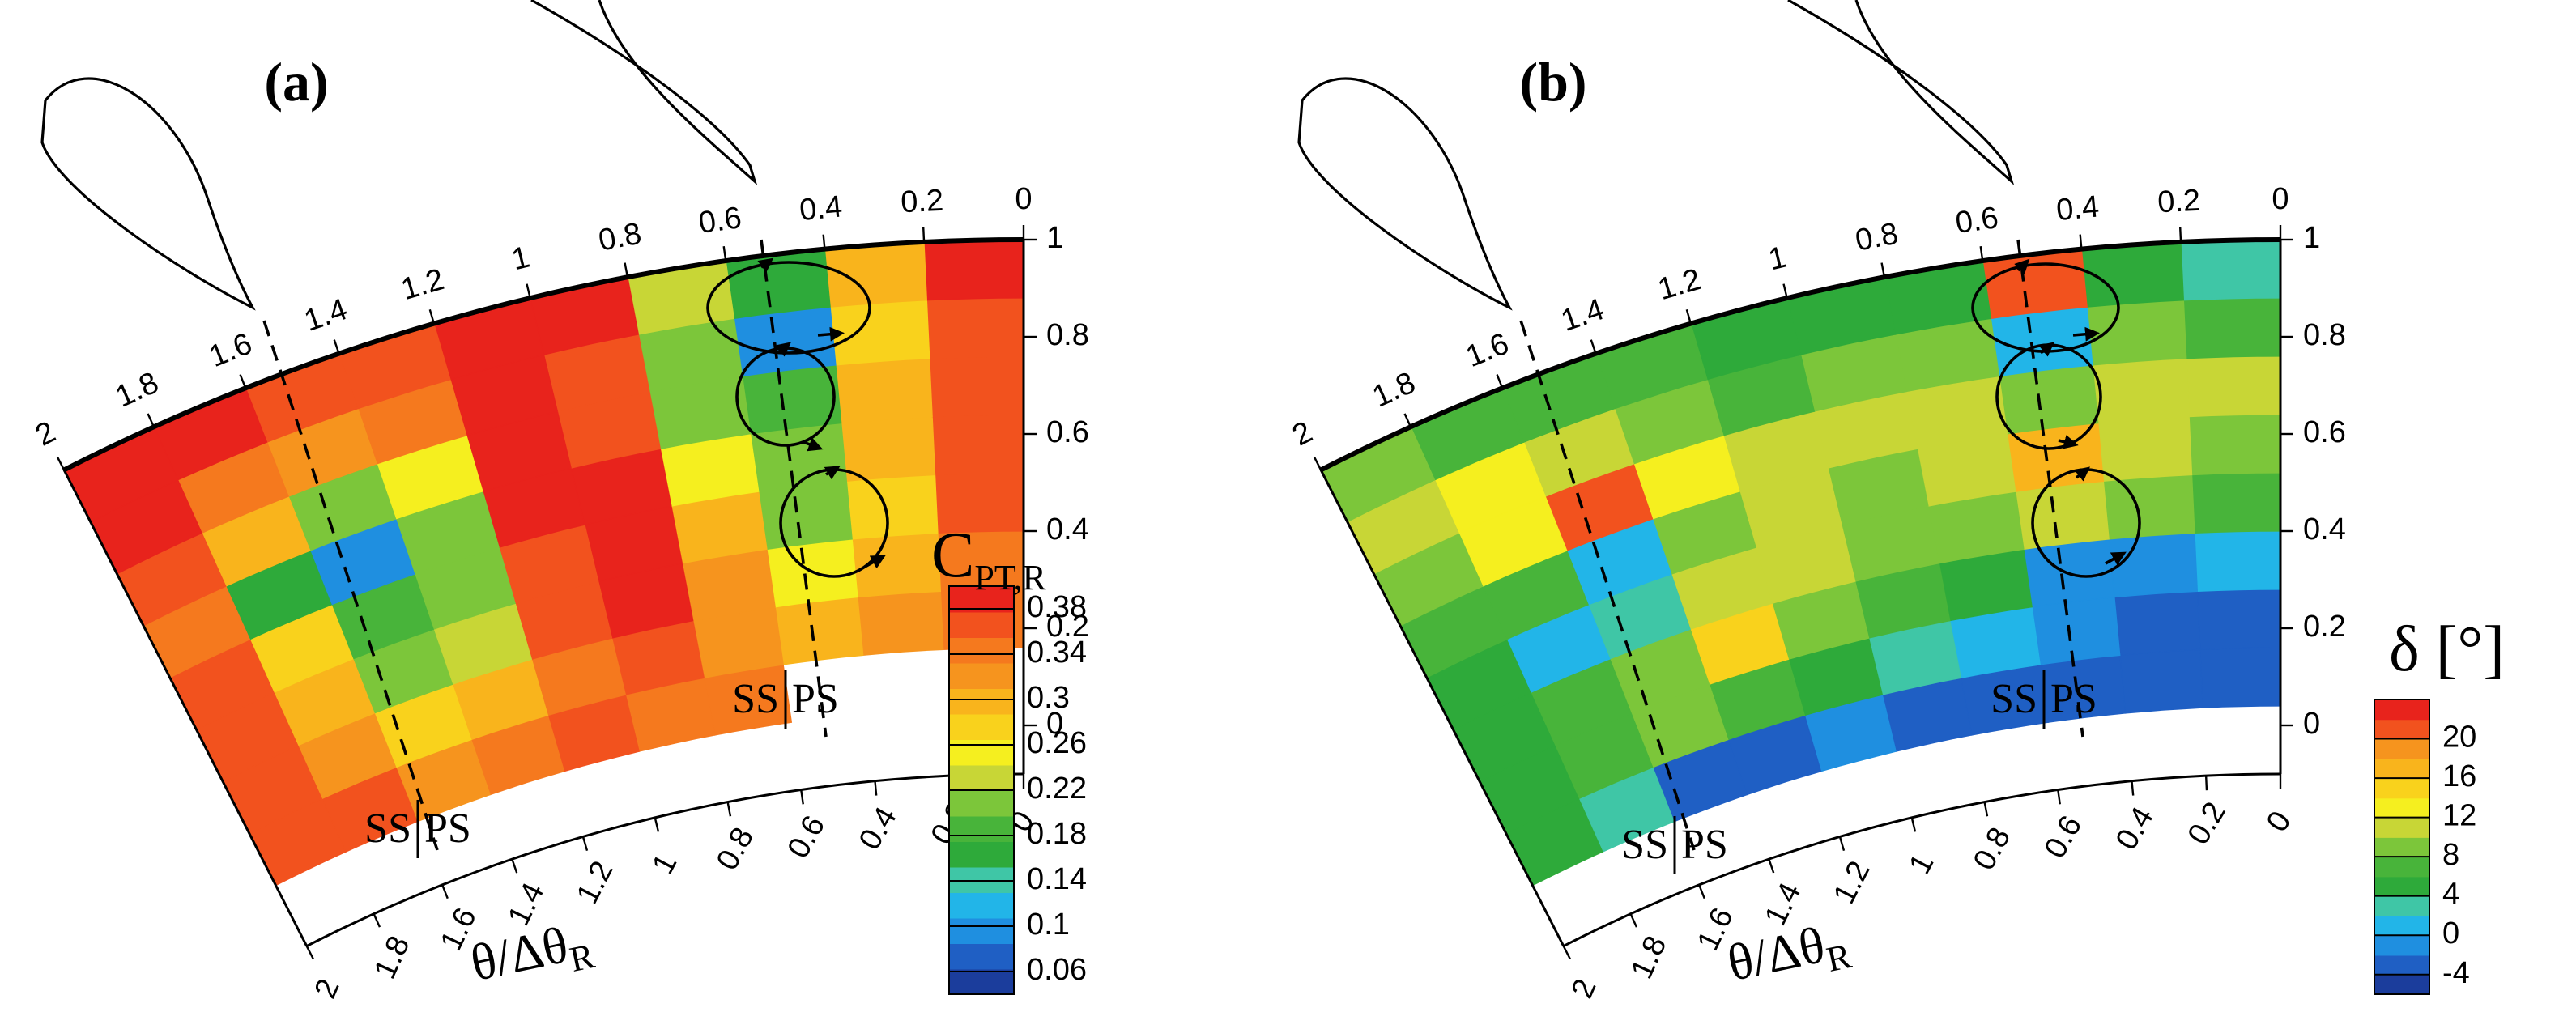 The height and width of the screenshot is (1012, 2576). I want to click on y-tick-label: 0.8, so click(2324, 335).